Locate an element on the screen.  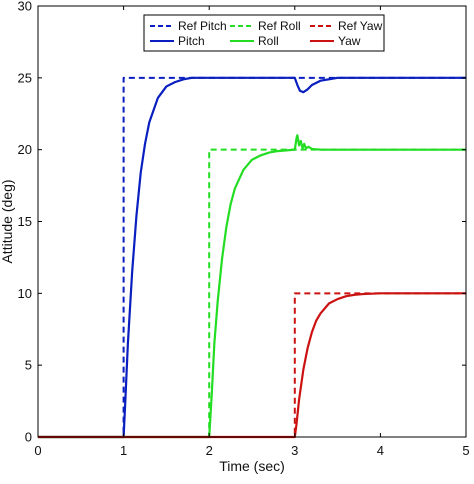
y-tick-label: 5 is located at coordinates (28, 365).